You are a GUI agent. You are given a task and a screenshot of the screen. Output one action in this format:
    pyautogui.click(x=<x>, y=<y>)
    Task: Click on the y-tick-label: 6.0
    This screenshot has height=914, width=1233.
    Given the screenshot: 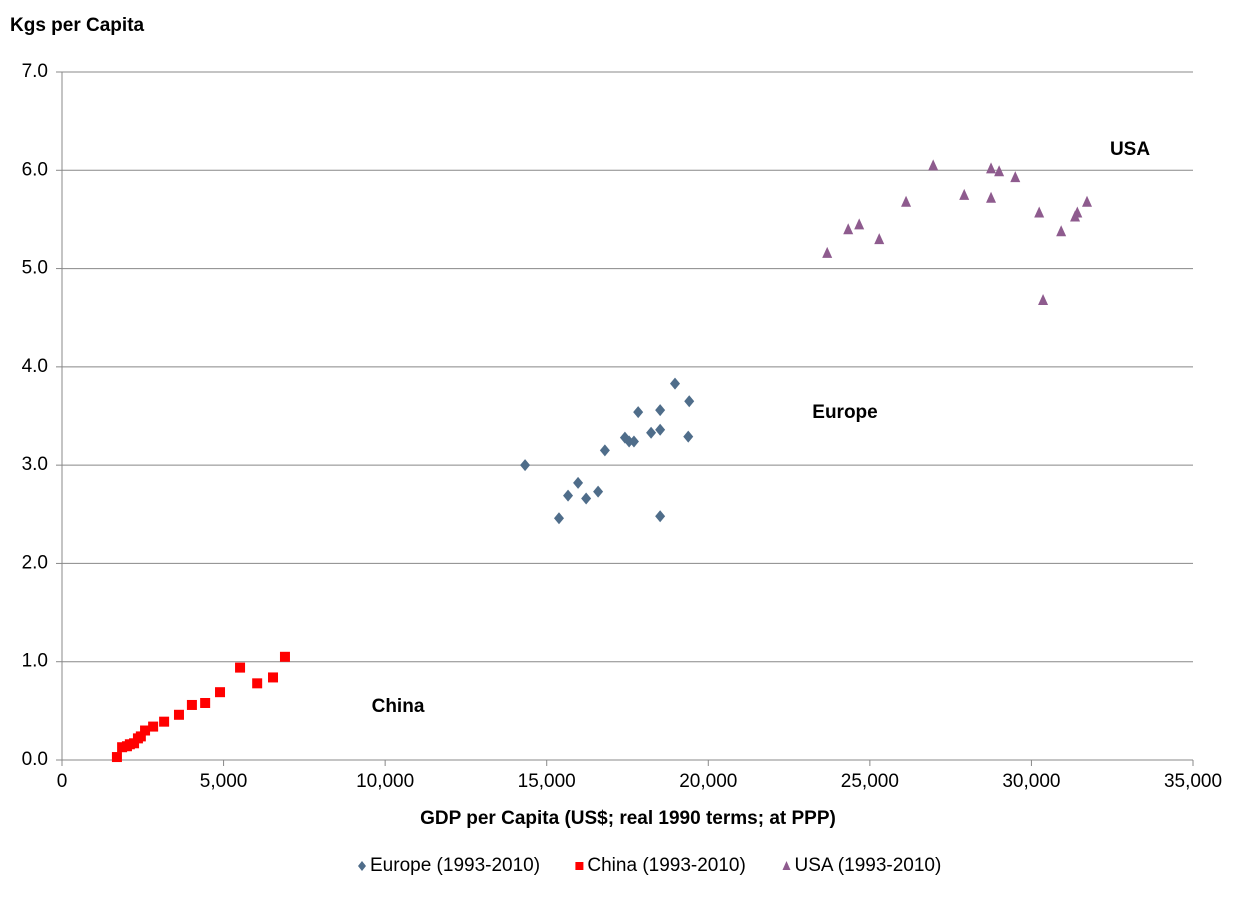 What is the action you would take?
    pyautogui.click(x=35, y=169)
    